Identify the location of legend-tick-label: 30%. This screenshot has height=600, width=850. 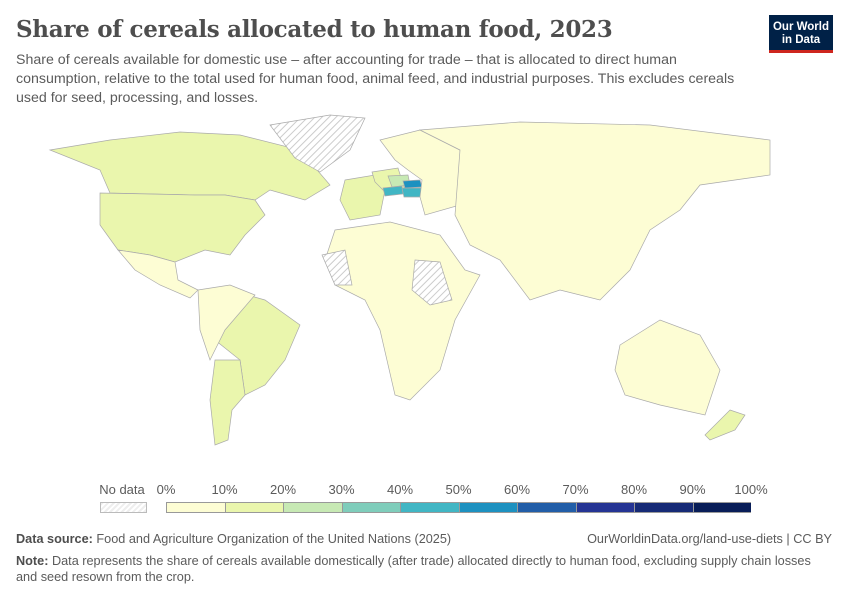
(341, 489).